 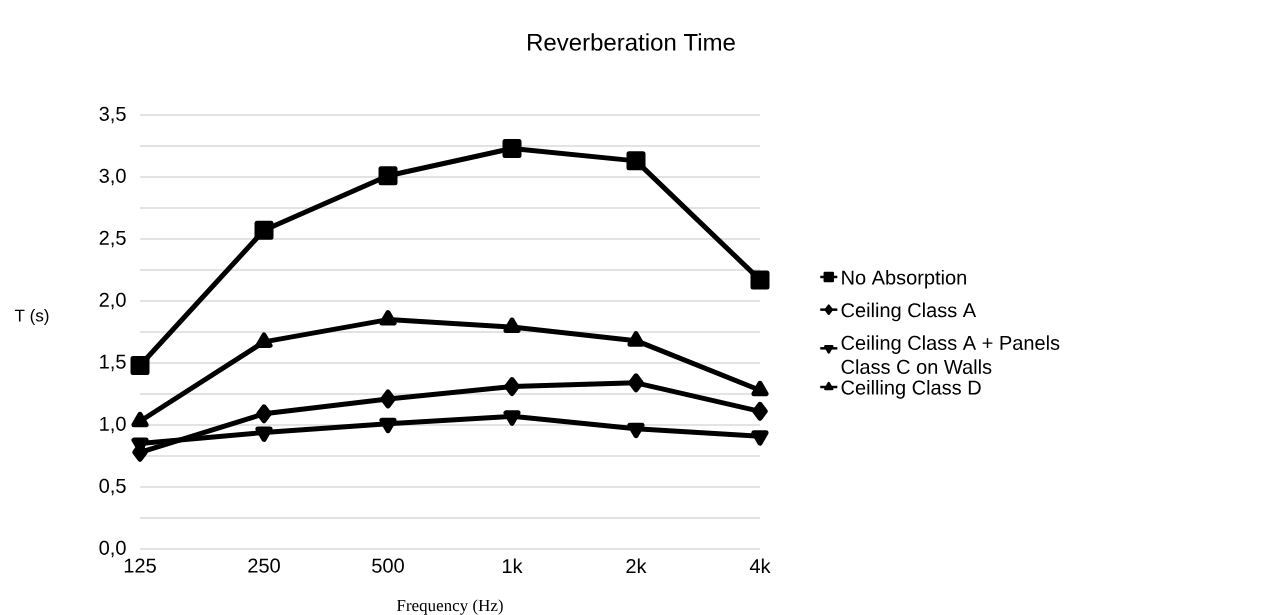 What do you see at coordinates (388, 565) in the screenshot?
I see `x-tick-label: 500` at bounding box center [388, 565].